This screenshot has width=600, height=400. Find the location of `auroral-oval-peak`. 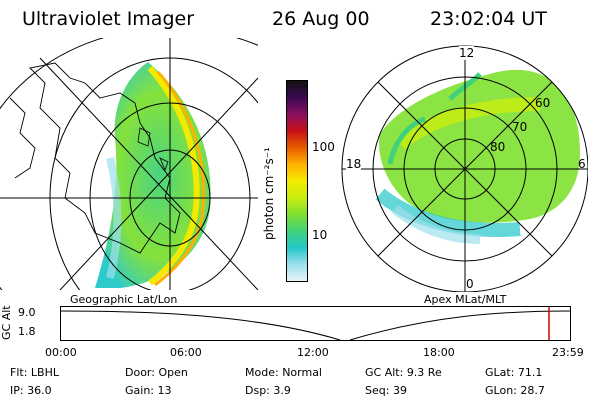

auroral-oval-peak is located at coordinates (180, 179).